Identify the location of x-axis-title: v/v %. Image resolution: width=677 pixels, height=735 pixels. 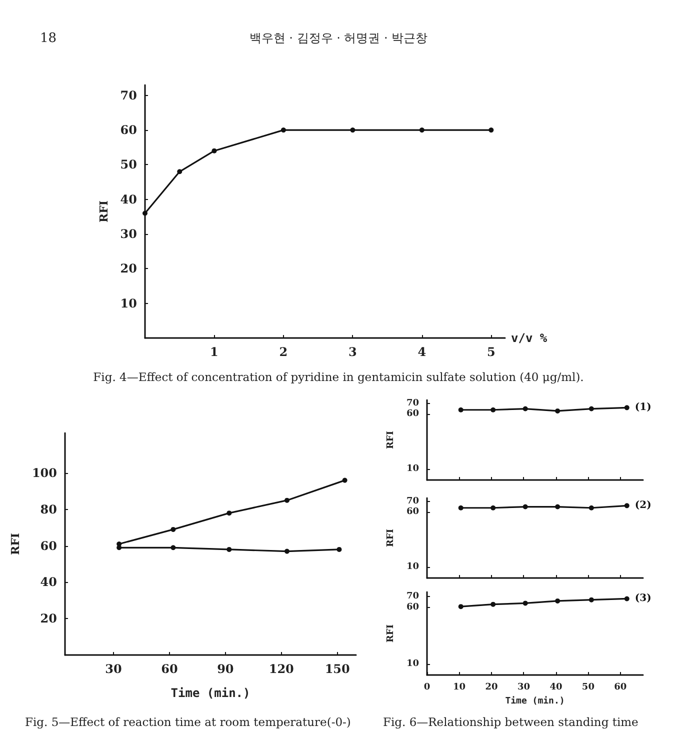
(529, 338).